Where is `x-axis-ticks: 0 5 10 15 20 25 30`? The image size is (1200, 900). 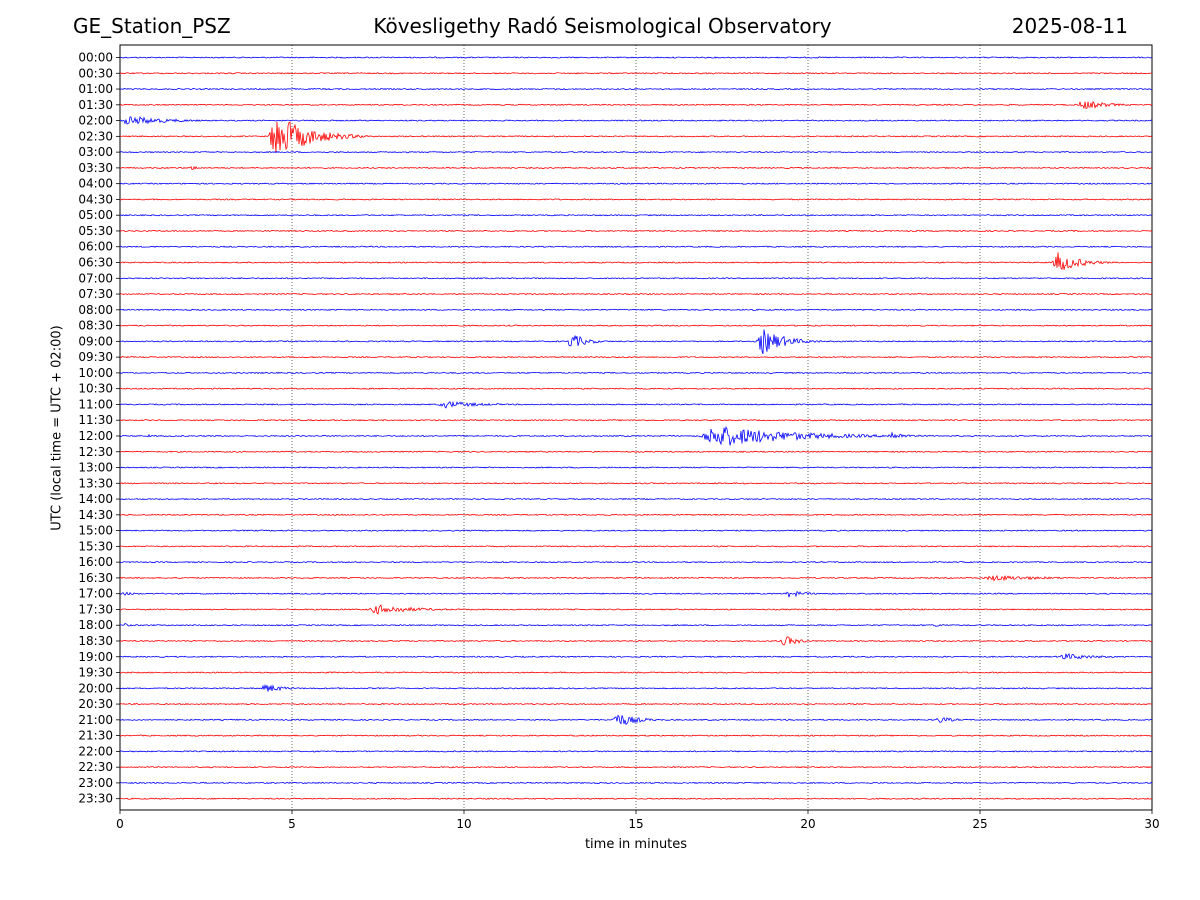
x-axis-ticks: 0 5 10 15 20 25 30 is located at coordinates (638, 820).